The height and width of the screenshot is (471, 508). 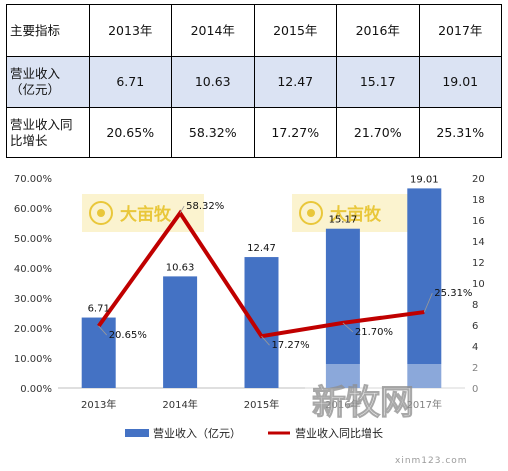 What do you see at coordinates (48, 82) in the screenshot?
I see `table-row-label: 营业收入 （亿元）` at bounding box center [48, 82].